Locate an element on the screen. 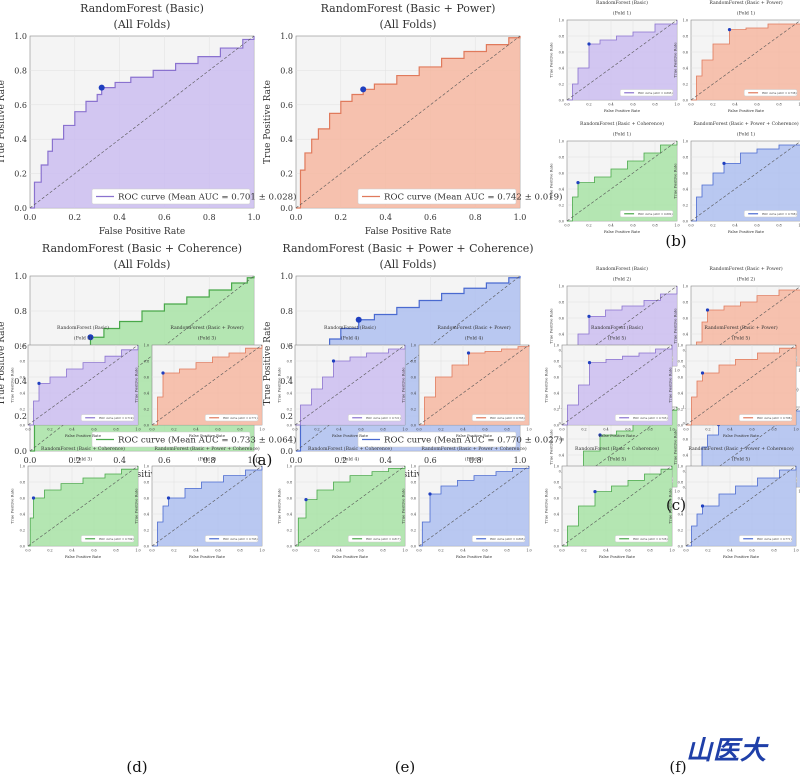 This screenshot has height=777, width=800. x-tick-label: 0.2 is located at coordinates (588, 105).